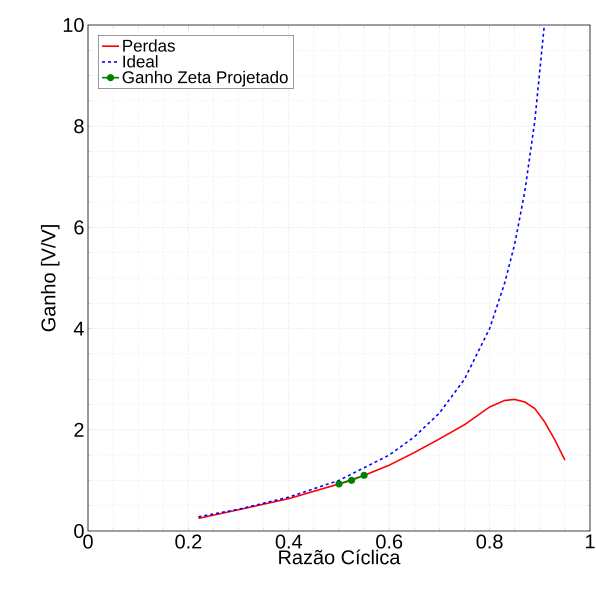  I want to click on y-tick-label: 6, so click(79, 227).